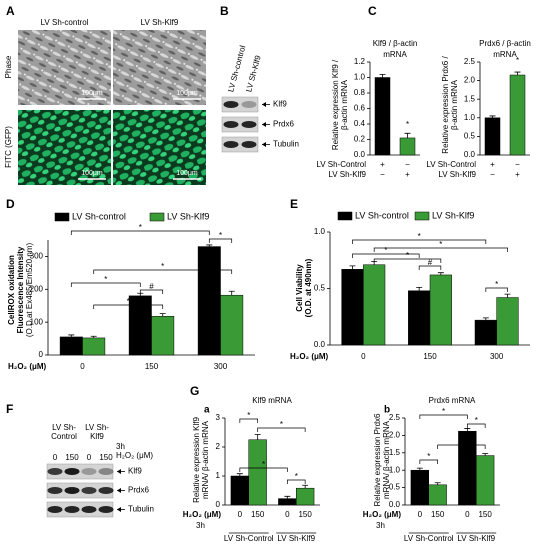  What do you see at coordinates (308, 287) in the screenshot?
I see `y-axis-label: (O.D. at 490nm)` at bounding box center [308, 287].